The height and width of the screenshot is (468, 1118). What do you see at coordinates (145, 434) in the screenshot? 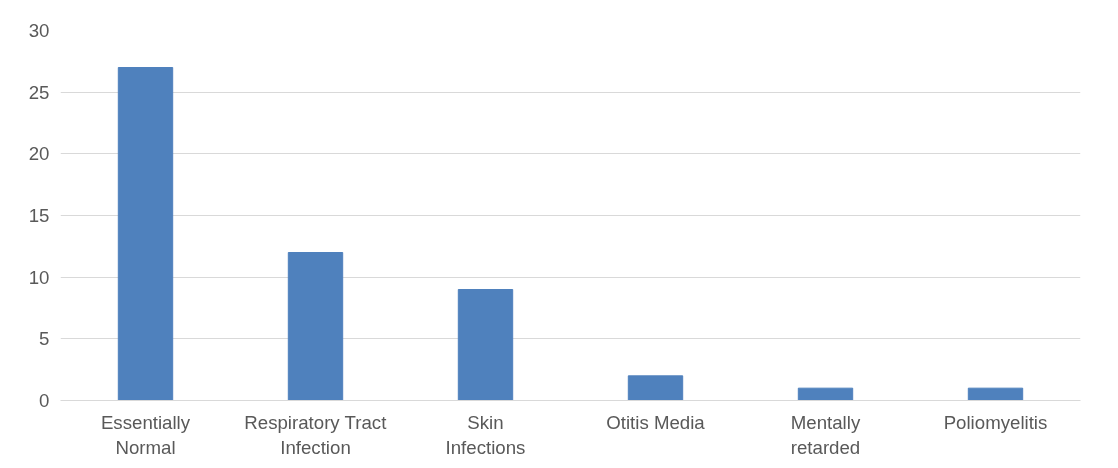
I see `x-tick-label: Essentially Normal` at bounding box center [145, 434].